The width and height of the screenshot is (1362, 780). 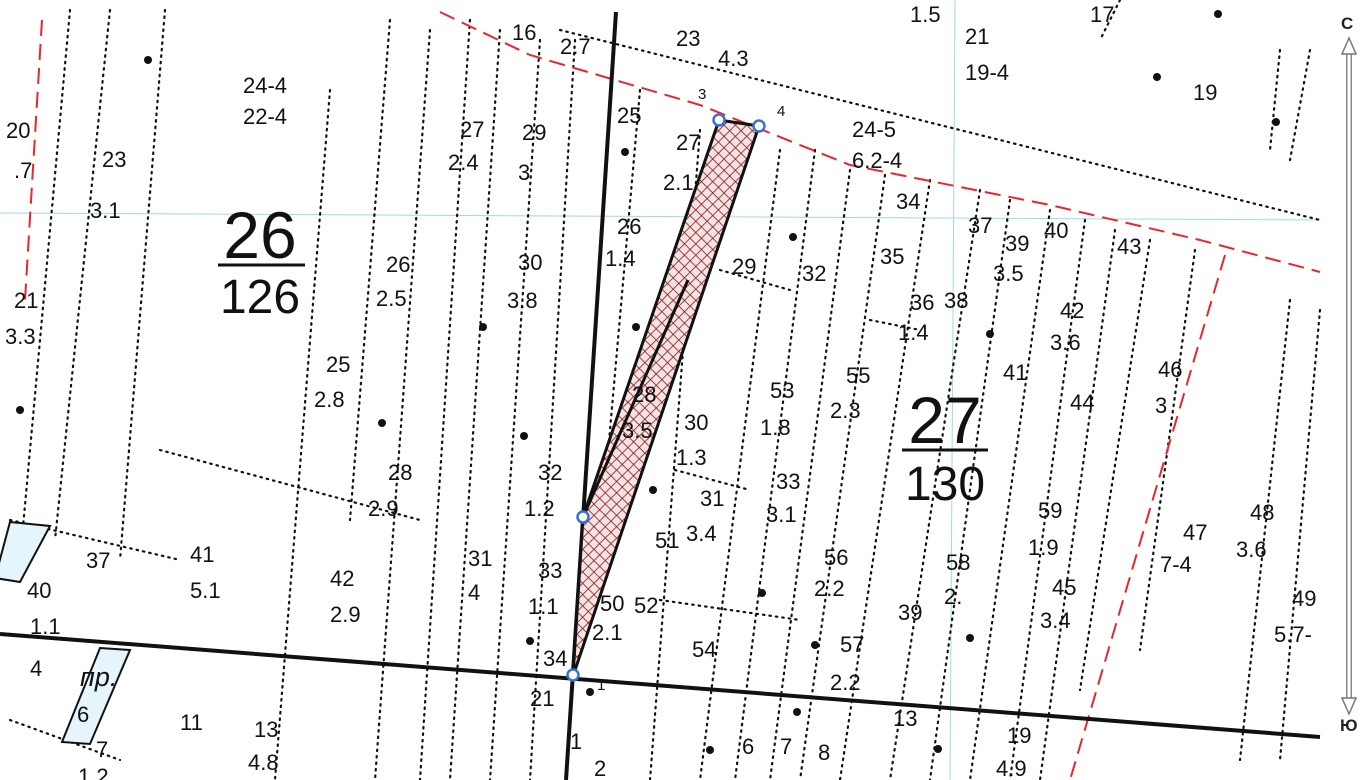 I want to click on parcel-area: 4.9, so click(x=1011, y=768).